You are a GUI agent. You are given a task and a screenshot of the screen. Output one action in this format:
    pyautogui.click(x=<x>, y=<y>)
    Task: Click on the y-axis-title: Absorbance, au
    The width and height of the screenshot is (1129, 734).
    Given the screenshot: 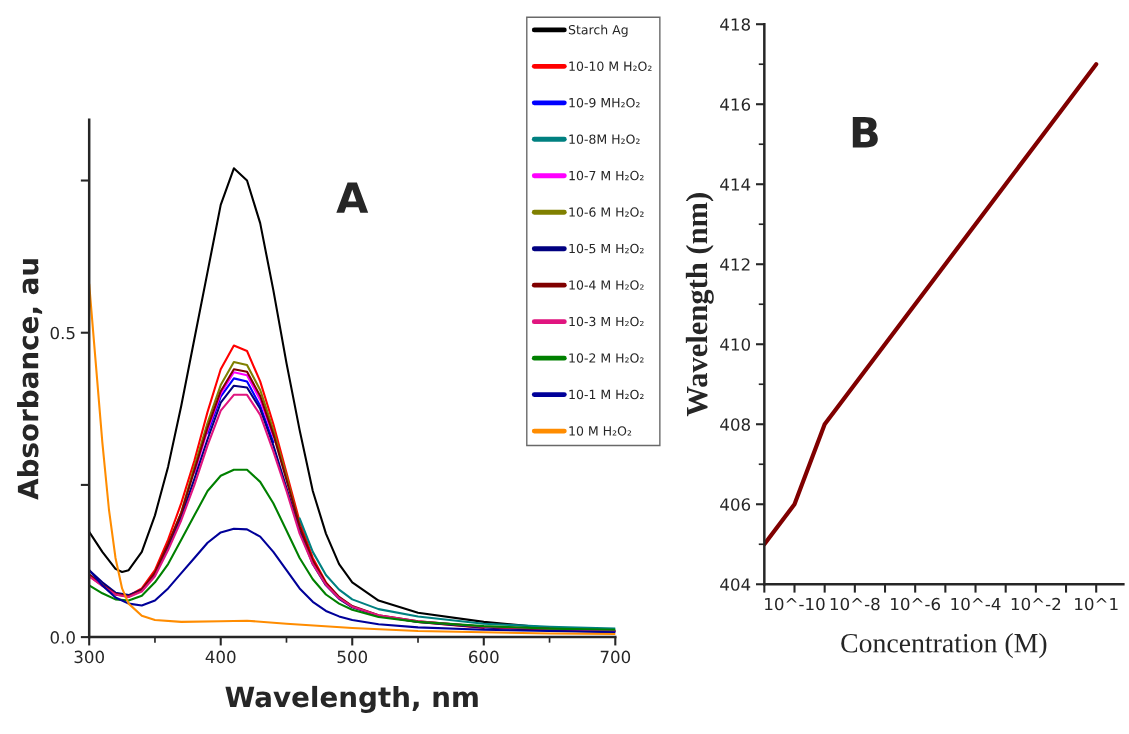 What is the action you would take?
    pyautogui.click(x=30, y=379)
    